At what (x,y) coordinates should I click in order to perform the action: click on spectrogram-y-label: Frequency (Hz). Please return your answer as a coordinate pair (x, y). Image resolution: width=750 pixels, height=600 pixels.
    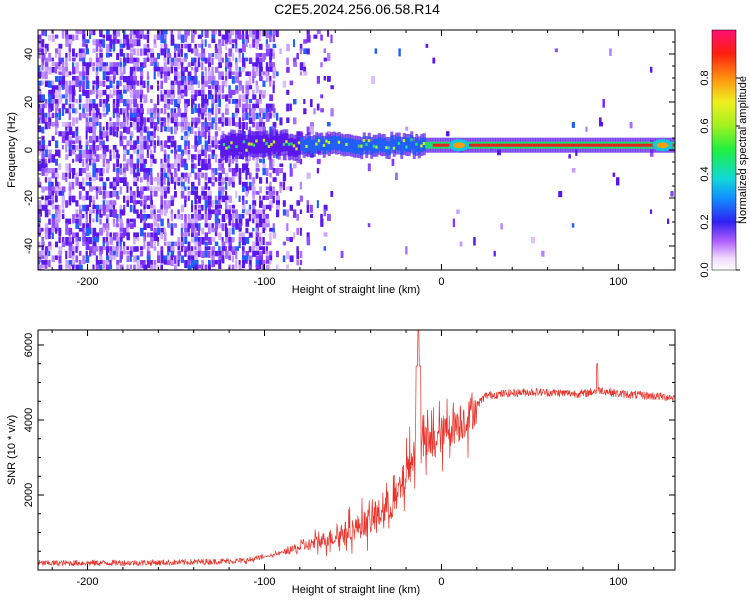
    Looking at the image, I should click on (12, 150).